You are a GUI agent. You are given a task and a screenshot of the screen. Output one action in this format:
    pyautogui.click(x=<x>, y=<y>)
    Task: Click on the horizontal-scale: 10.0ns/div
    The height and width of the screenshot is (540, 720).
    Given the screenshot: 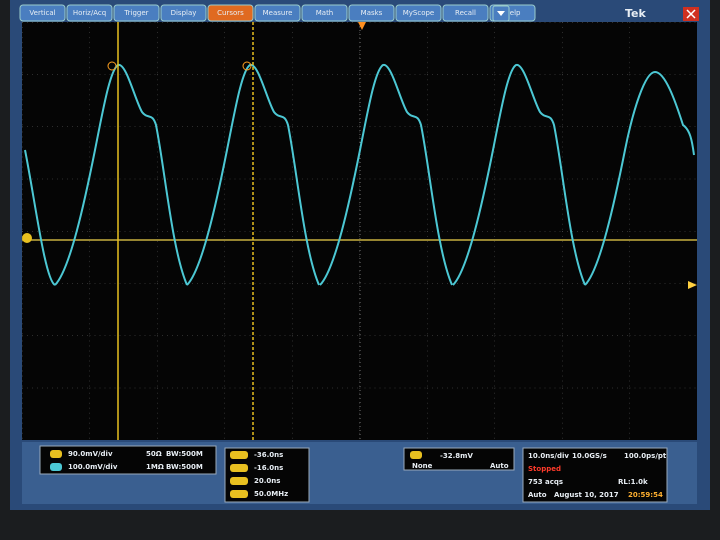 What is the action you would take?
    pyautogui.click(x=548, y=456)
    